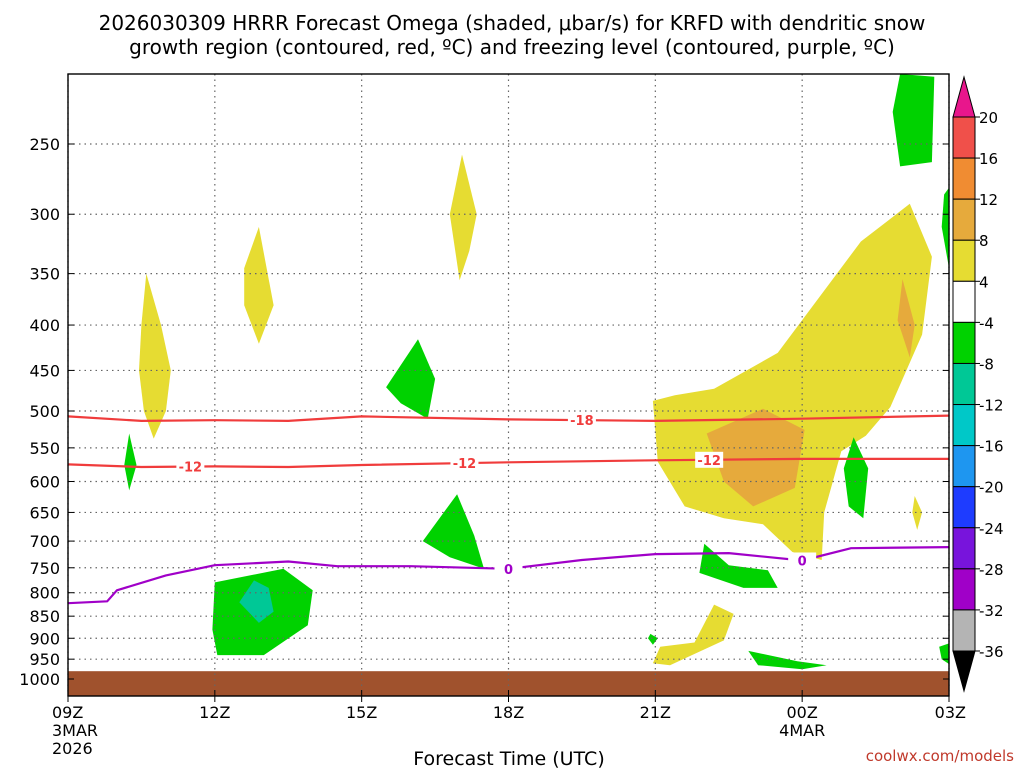 This screenshot has height=768, width=1024. What do you see at coordinates (72, 748) in the screenshot?
I see `x-tick-sublabel-2026: 2026` at bounding box center [72, 748].